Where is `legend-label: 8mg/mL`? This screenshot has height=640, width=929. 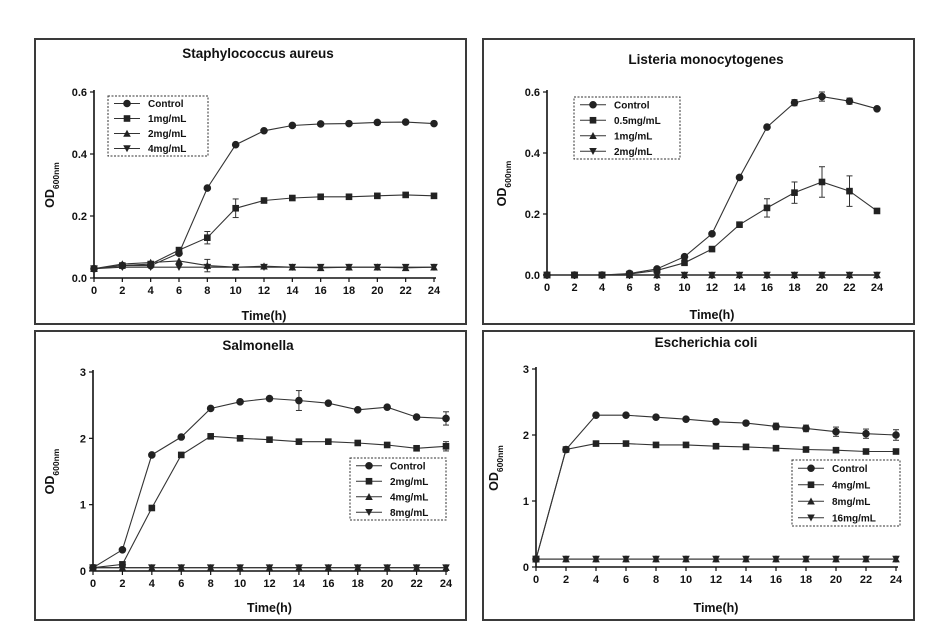
legend-label: 8mg/mL is located at coordinates (851, 502).